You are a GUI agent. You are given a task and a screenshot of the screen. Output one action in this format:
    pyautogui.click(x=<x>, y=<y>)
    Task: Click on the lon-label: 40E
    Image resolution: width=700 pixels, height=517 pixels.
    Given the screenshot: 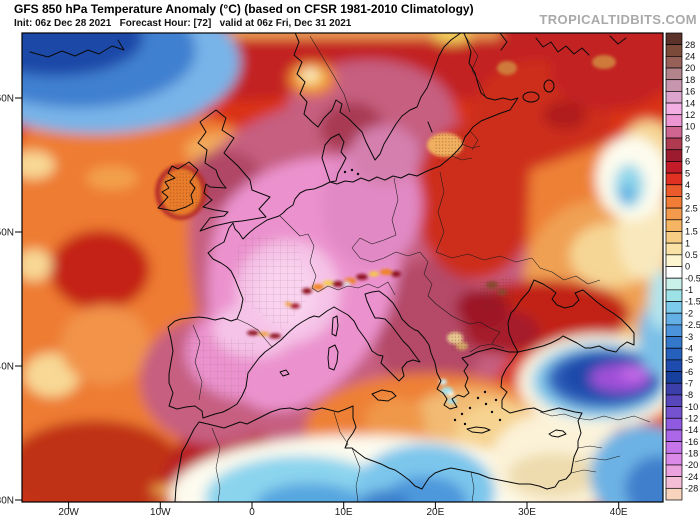 What is the action you would take?
    pyautogui.click(x=619, y=512)
    